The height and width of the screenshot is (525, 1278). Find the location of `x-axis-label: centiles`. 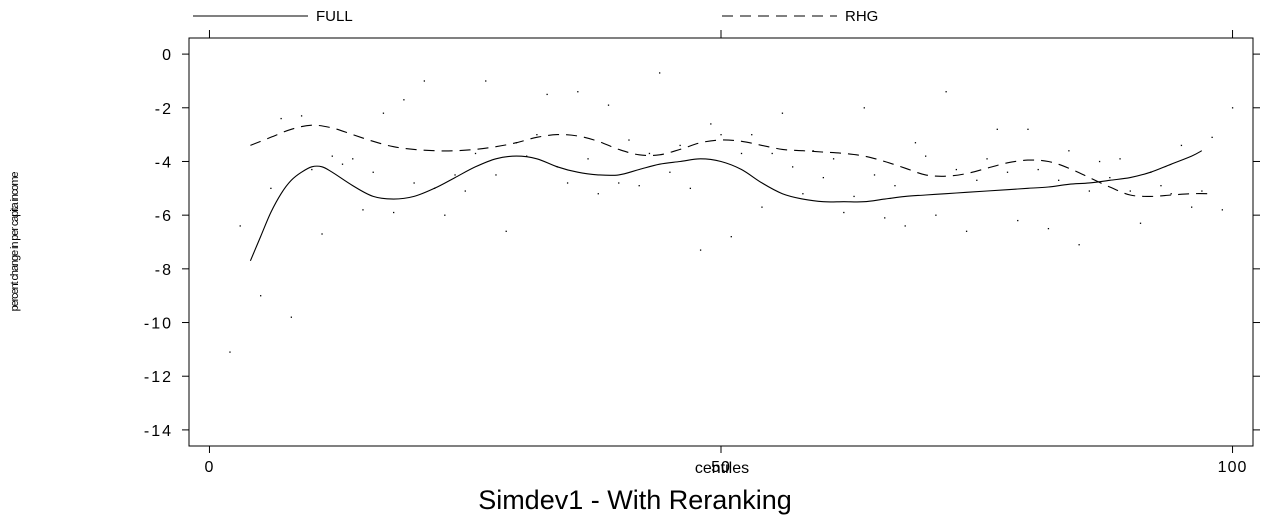

x-axis-label: centiles is located at coordinates (722, 468).